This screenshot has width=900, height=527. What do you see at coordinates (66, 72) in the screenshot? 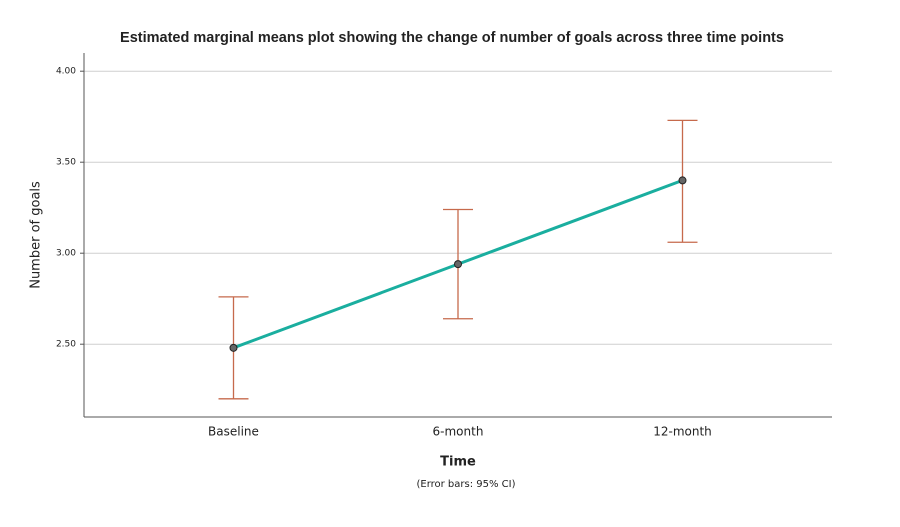
I see `y-tick-label: 4.00` at bounding box center [66, 72].